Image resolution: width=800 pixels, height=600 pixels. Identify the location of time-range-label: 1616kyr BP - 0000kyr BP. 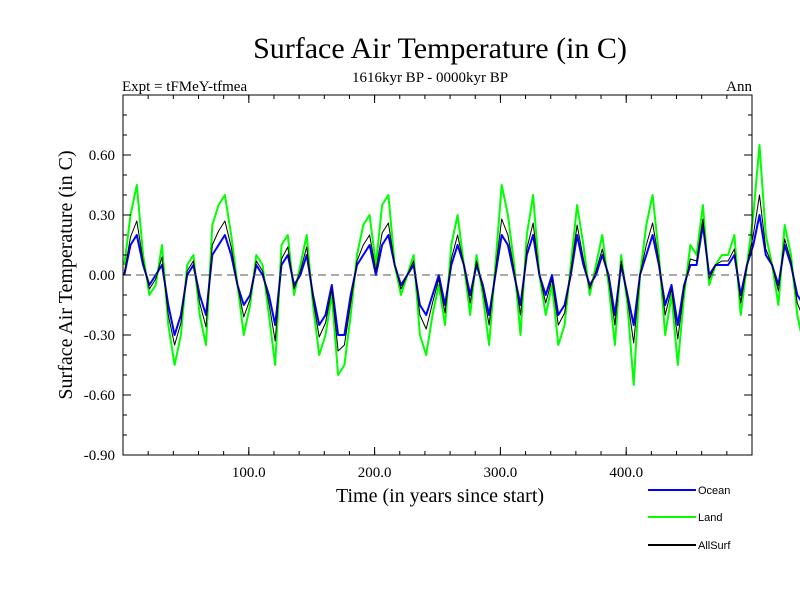
(430, 78).